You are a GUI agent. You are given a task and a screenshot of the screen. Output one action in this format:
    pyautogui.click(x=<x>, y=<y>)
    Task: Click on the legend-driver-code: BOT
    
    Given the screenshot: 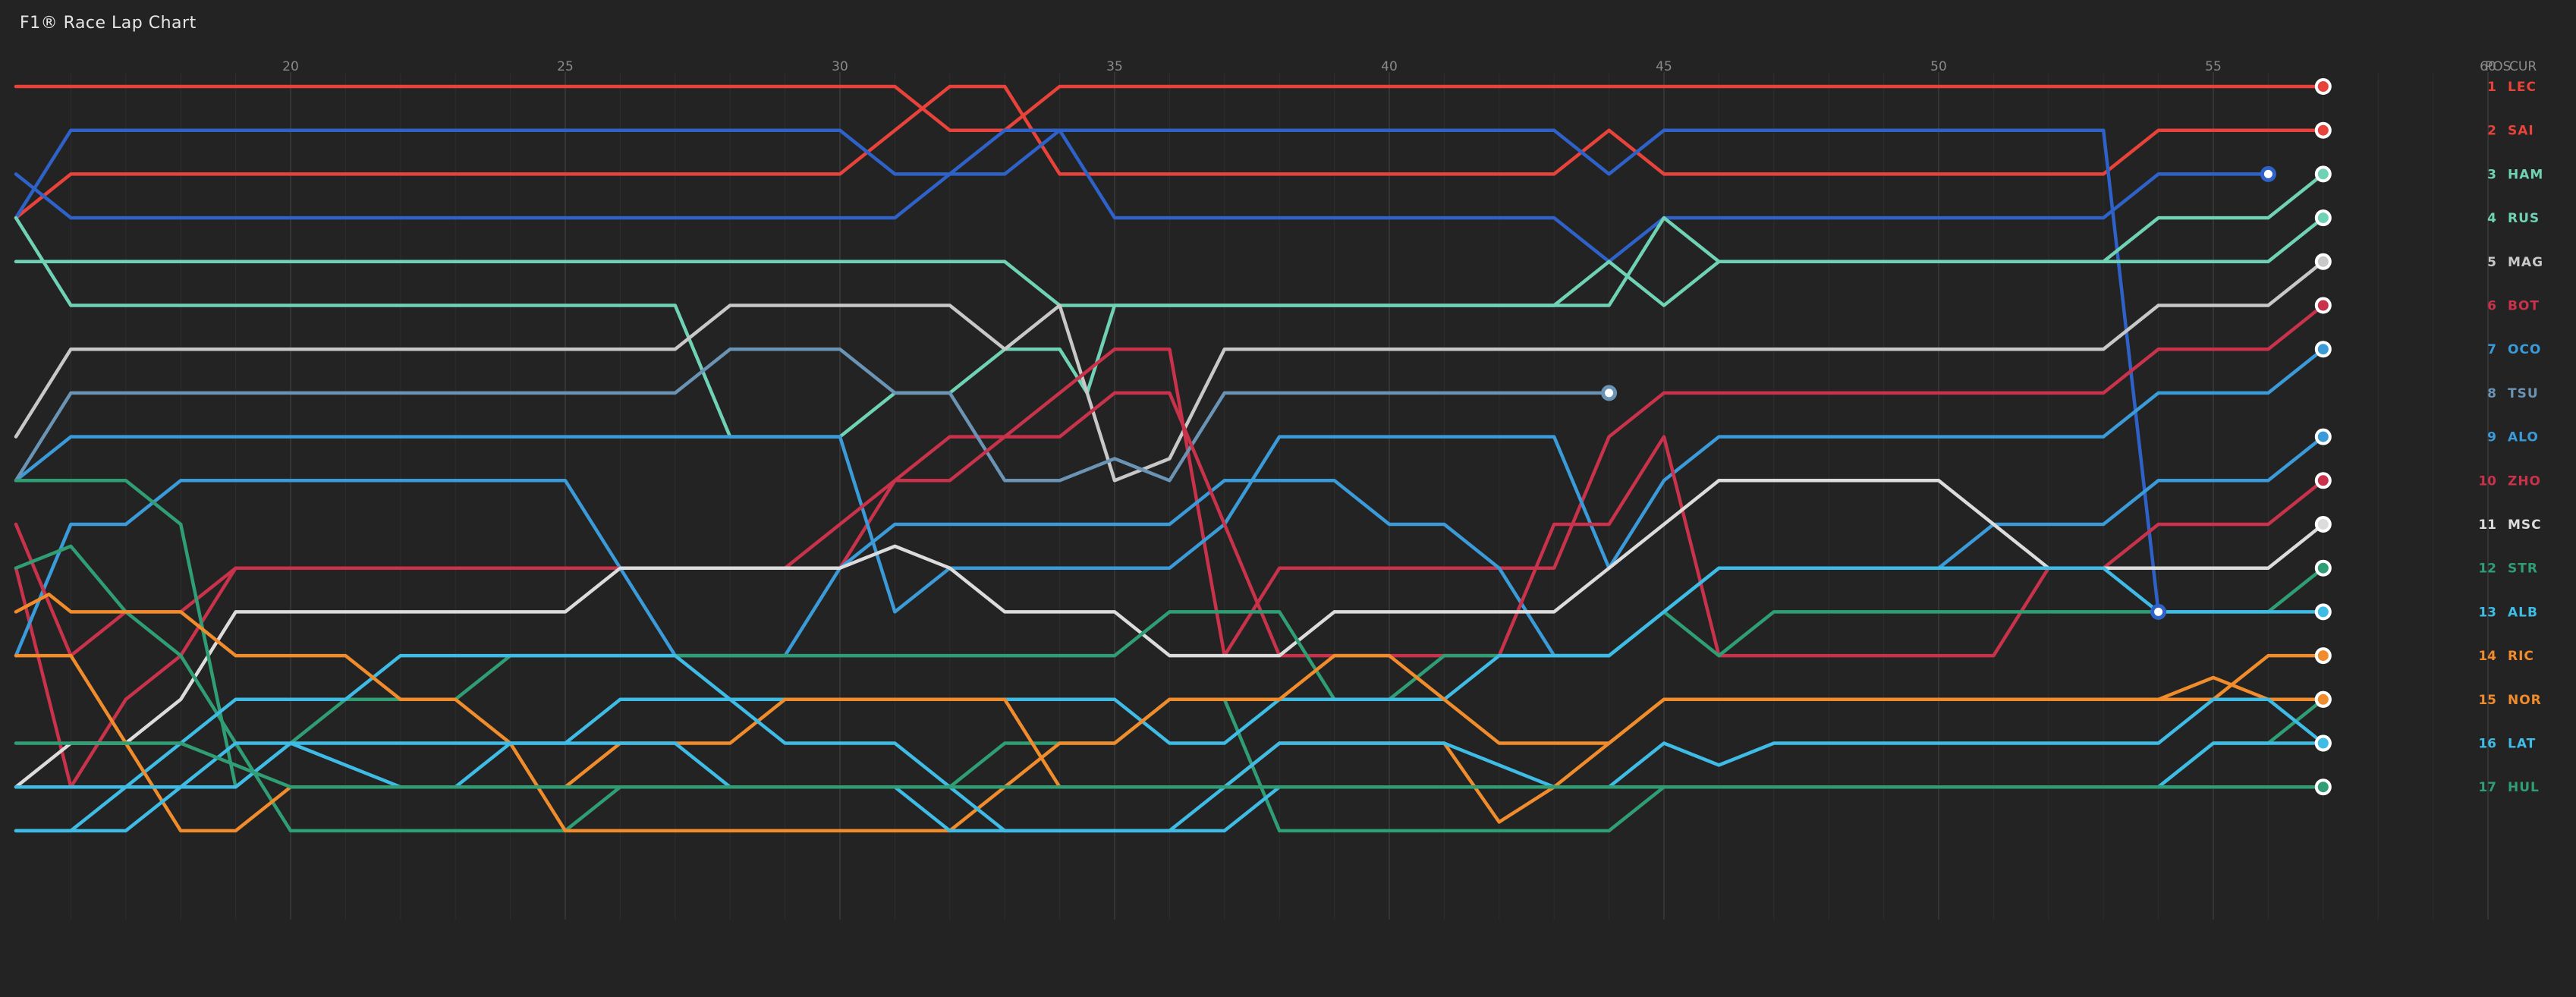 What is the action you would take?
    pyautogui.click(x=2524, y=306)
    